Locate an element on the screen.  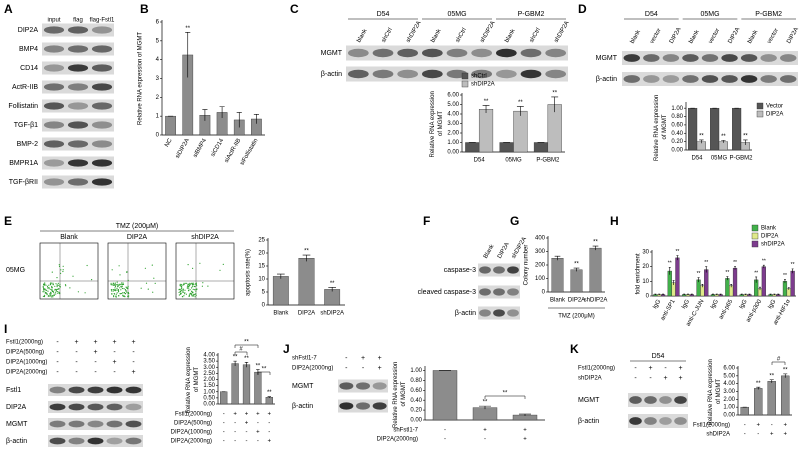
blot-row-label: Fstl1 is located at coordinates (13, 390).